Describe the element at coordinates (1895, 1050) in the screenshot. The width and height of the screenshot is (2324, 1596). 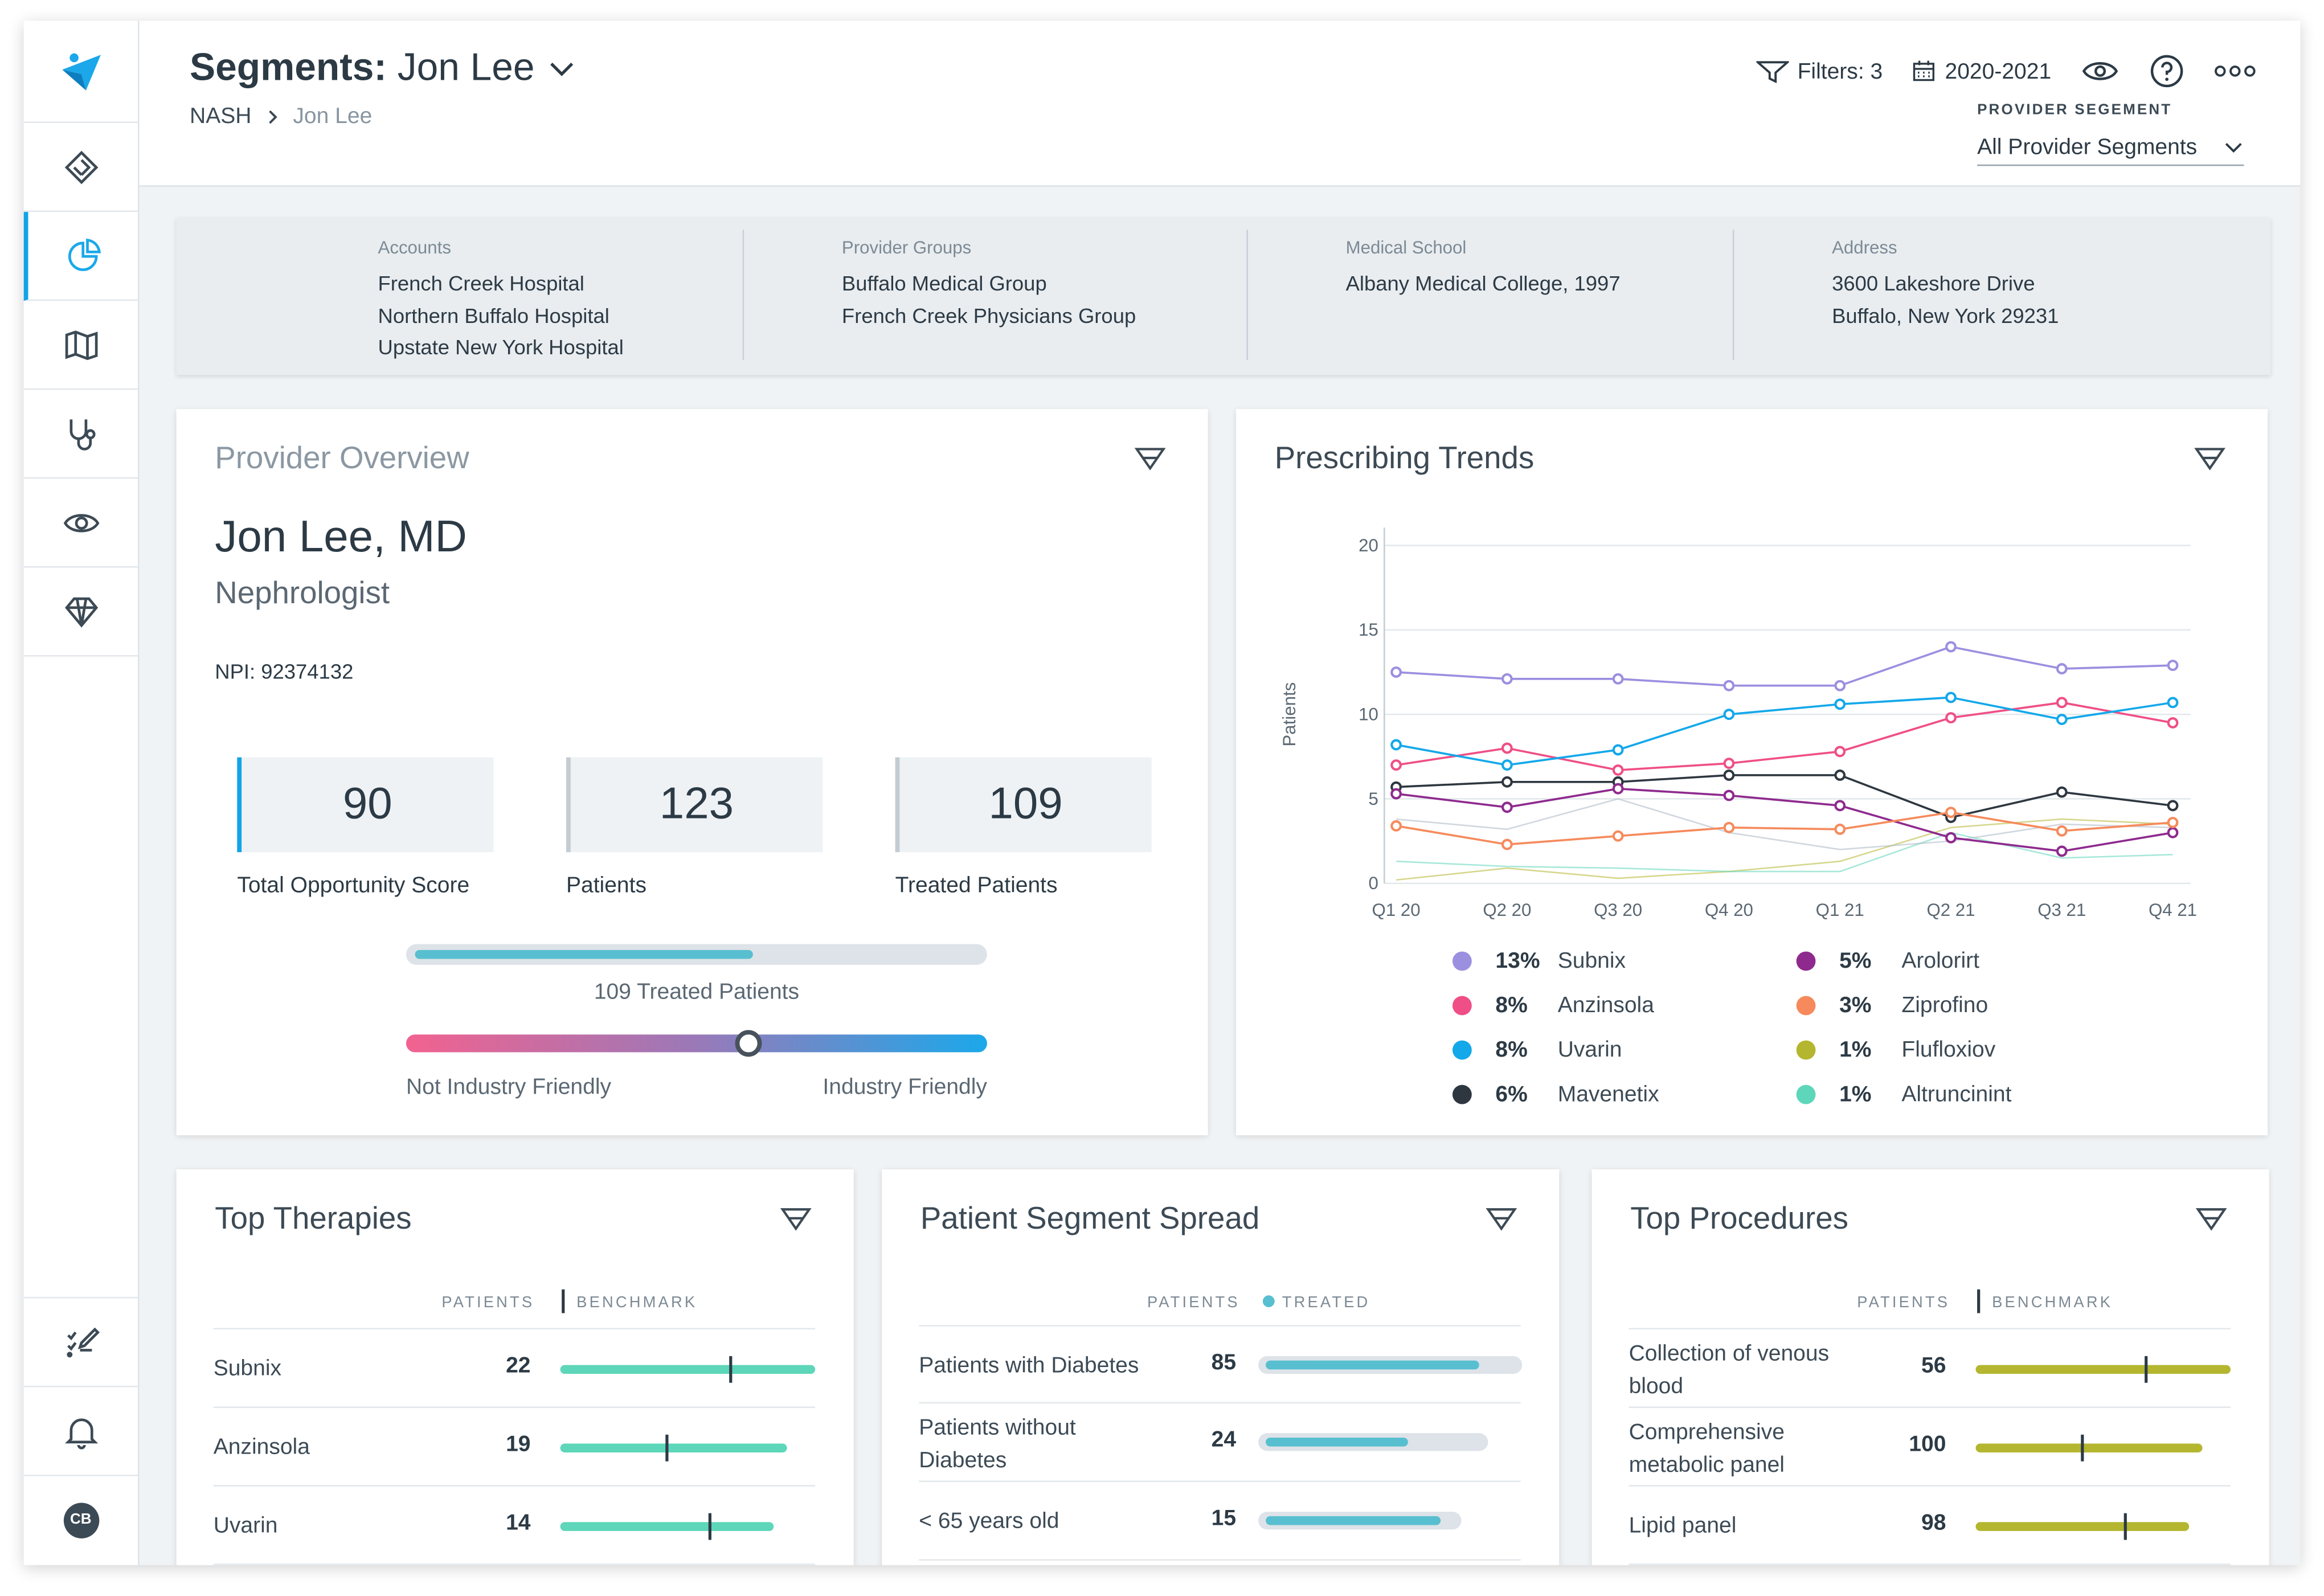
I see `legend-item: 1% Flufloxiov` at that location.